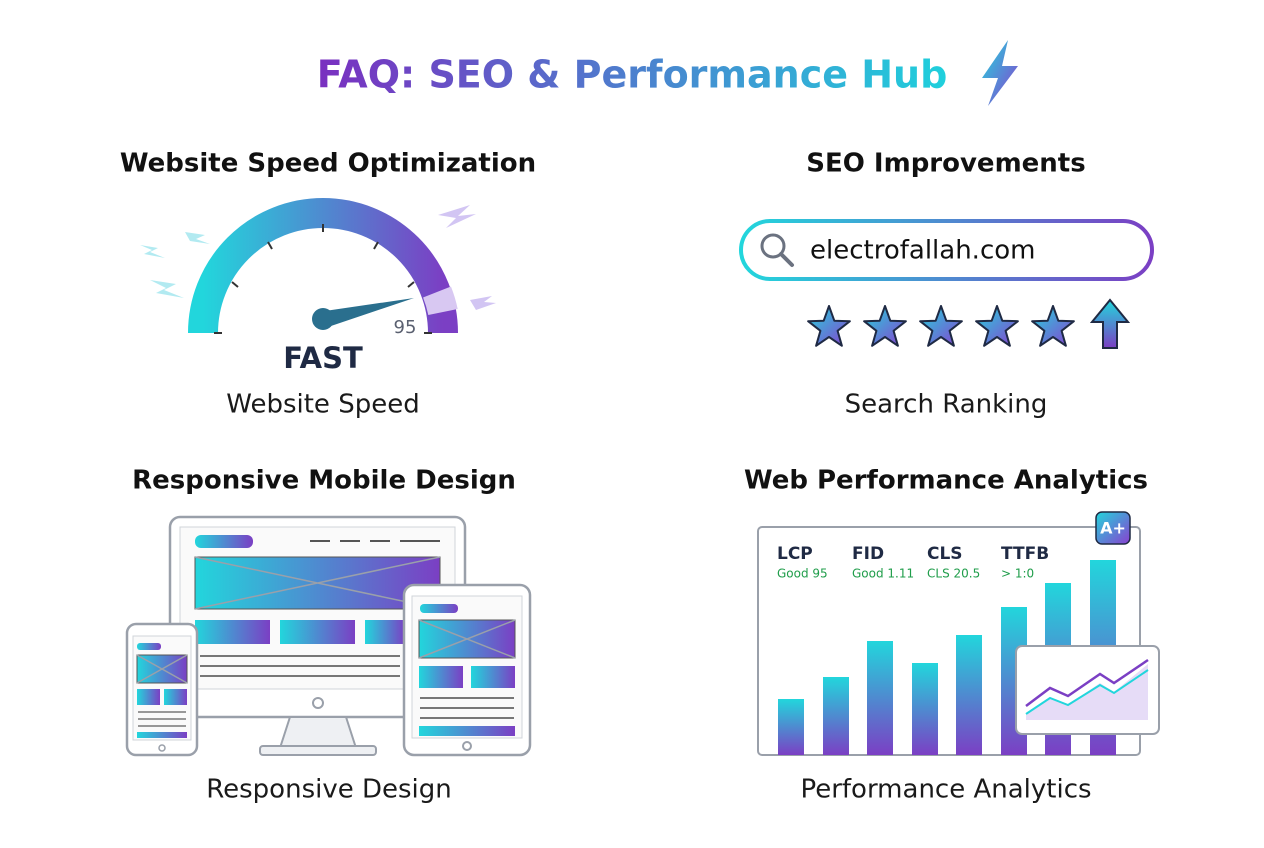 This screenshot has width=1264, height=848. Describe the element at coordinates (953, 574) in the screenshot. I see `metric-value: CLS 20.5` at that location.